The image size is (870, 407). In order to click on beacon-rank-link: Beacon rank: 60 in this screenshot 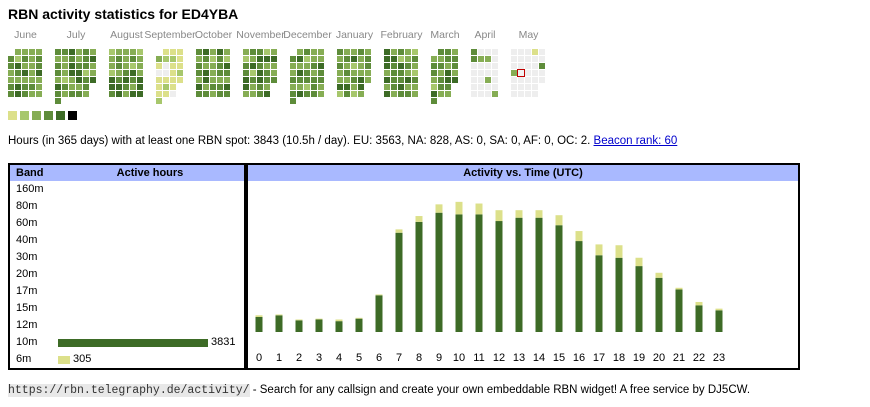, I will do `click(635, 141)`.